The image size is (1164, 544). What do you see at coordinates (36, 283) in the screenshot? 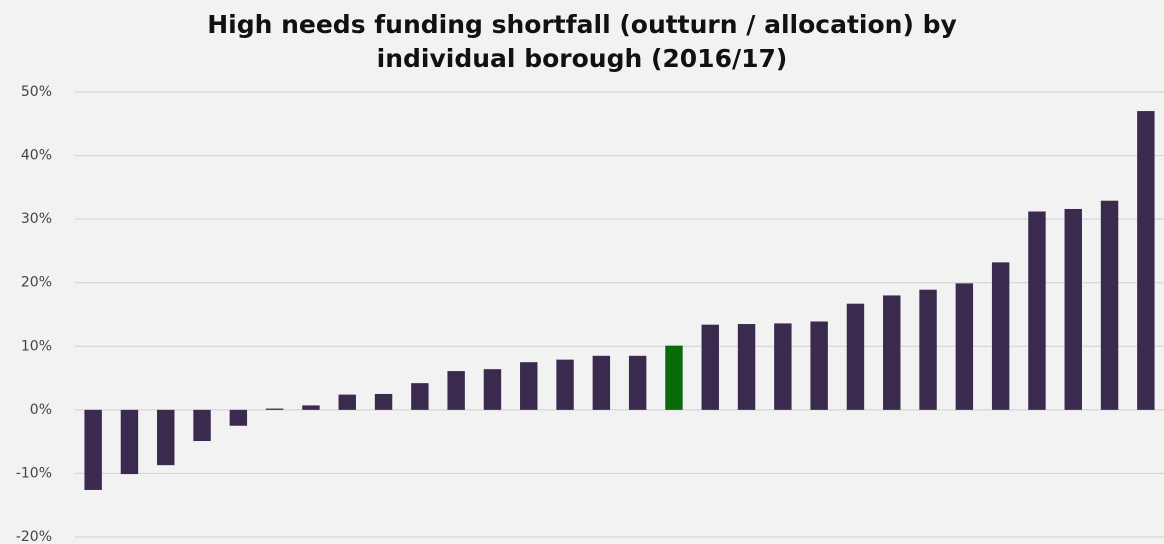
I see `y-tick-label: 20%` at bounding box center [36, 283].